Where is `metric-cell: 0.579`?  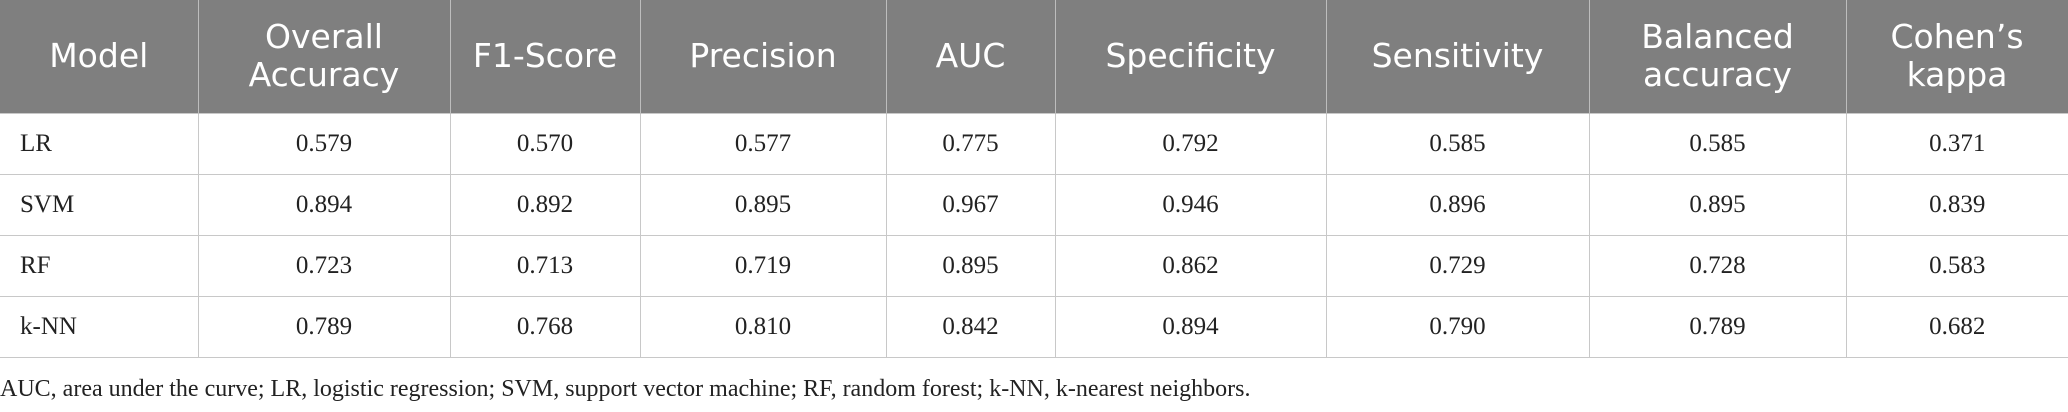
metric-cell: 0.579 is located at coordinates (324, 143).